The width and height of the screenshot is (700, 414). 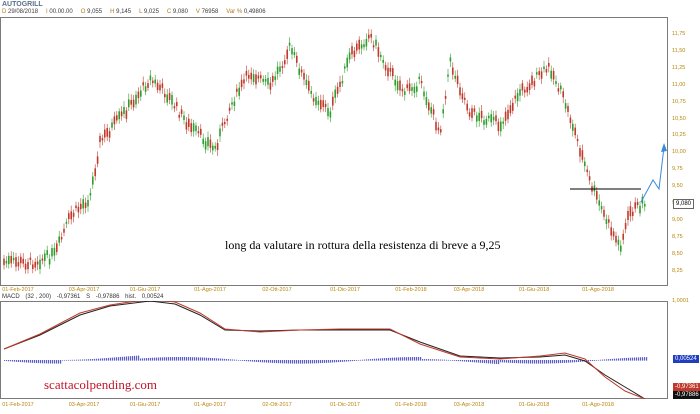 What do you see at coordinates (122, 12) in the screenshot?
I see `ohlc-field: H 9,145` at bounding box center [122, 12].